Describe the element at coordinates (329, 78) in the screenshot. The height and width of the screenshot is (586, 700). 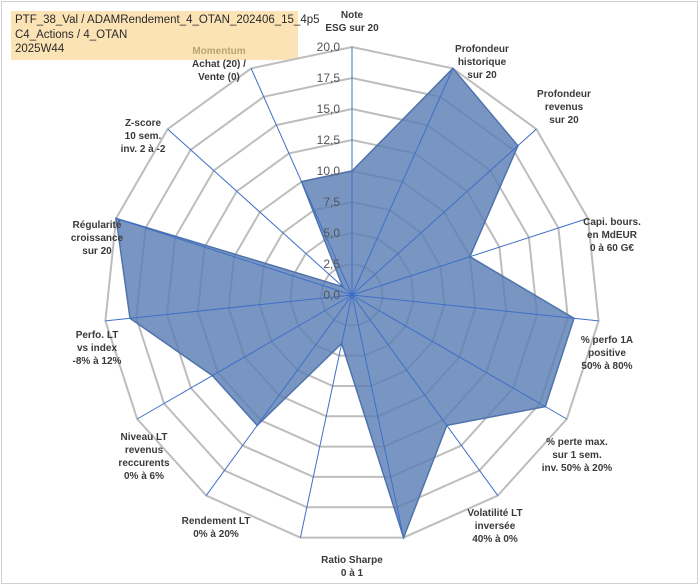
I see `tick-label: 17,5` at that location.